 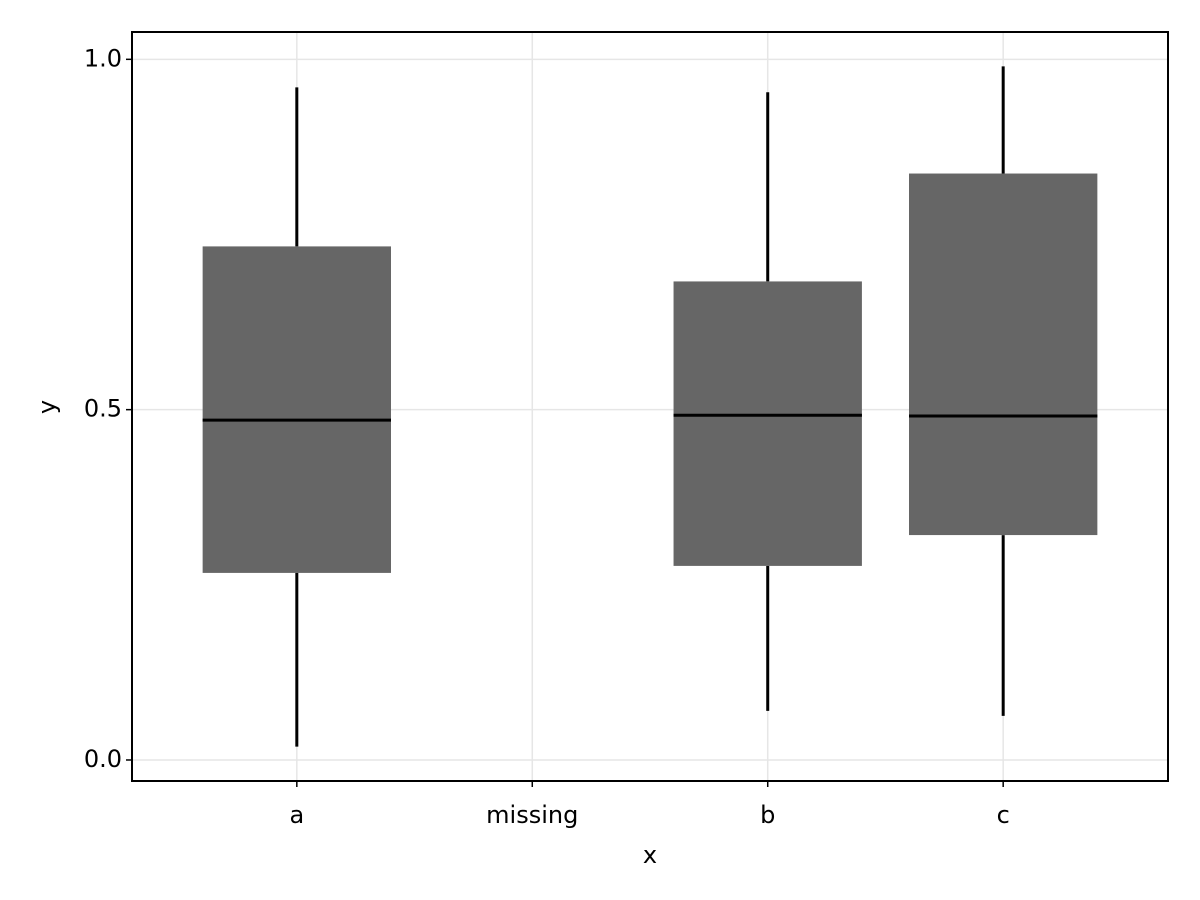 I want to click on x-tick-label: a, so click(x=296, y=815).